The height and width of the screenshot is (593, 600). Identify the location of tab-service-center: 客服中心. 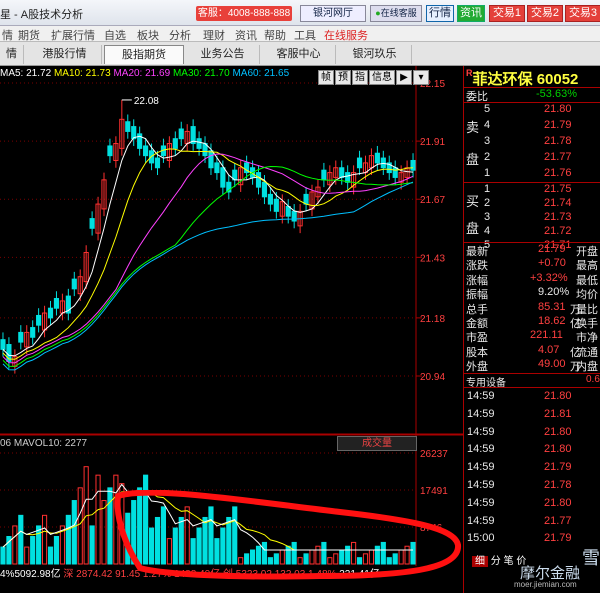
(299, 54).